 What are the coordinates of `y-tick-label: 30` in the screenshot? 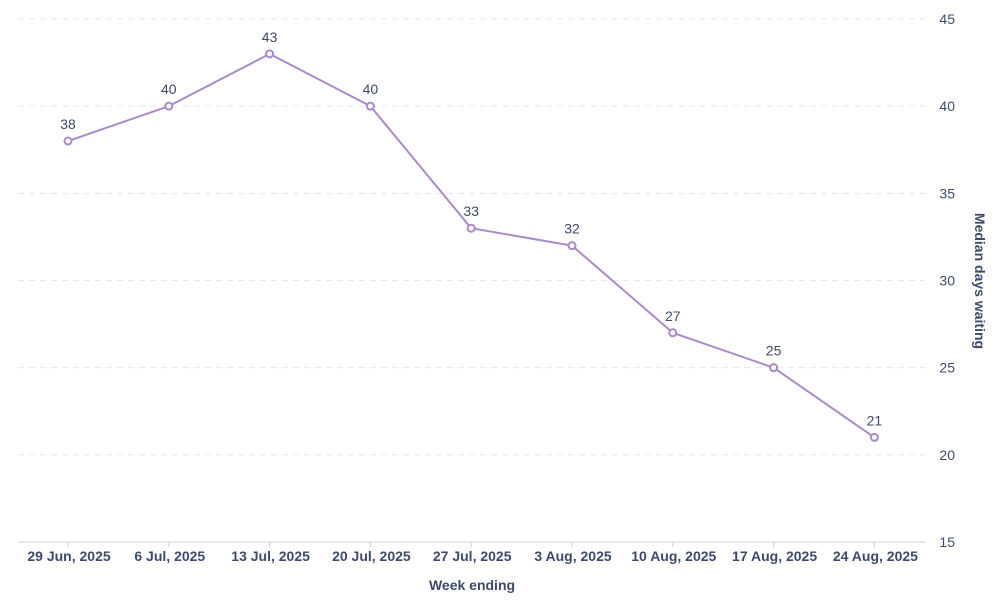 It's located at (947, 281).